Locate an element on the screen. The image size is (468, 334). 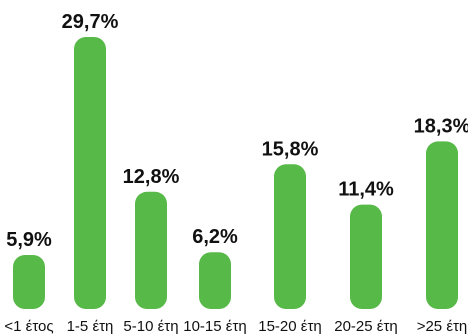
bar-value-label: 18,3% is located at coordinates (441, 126).